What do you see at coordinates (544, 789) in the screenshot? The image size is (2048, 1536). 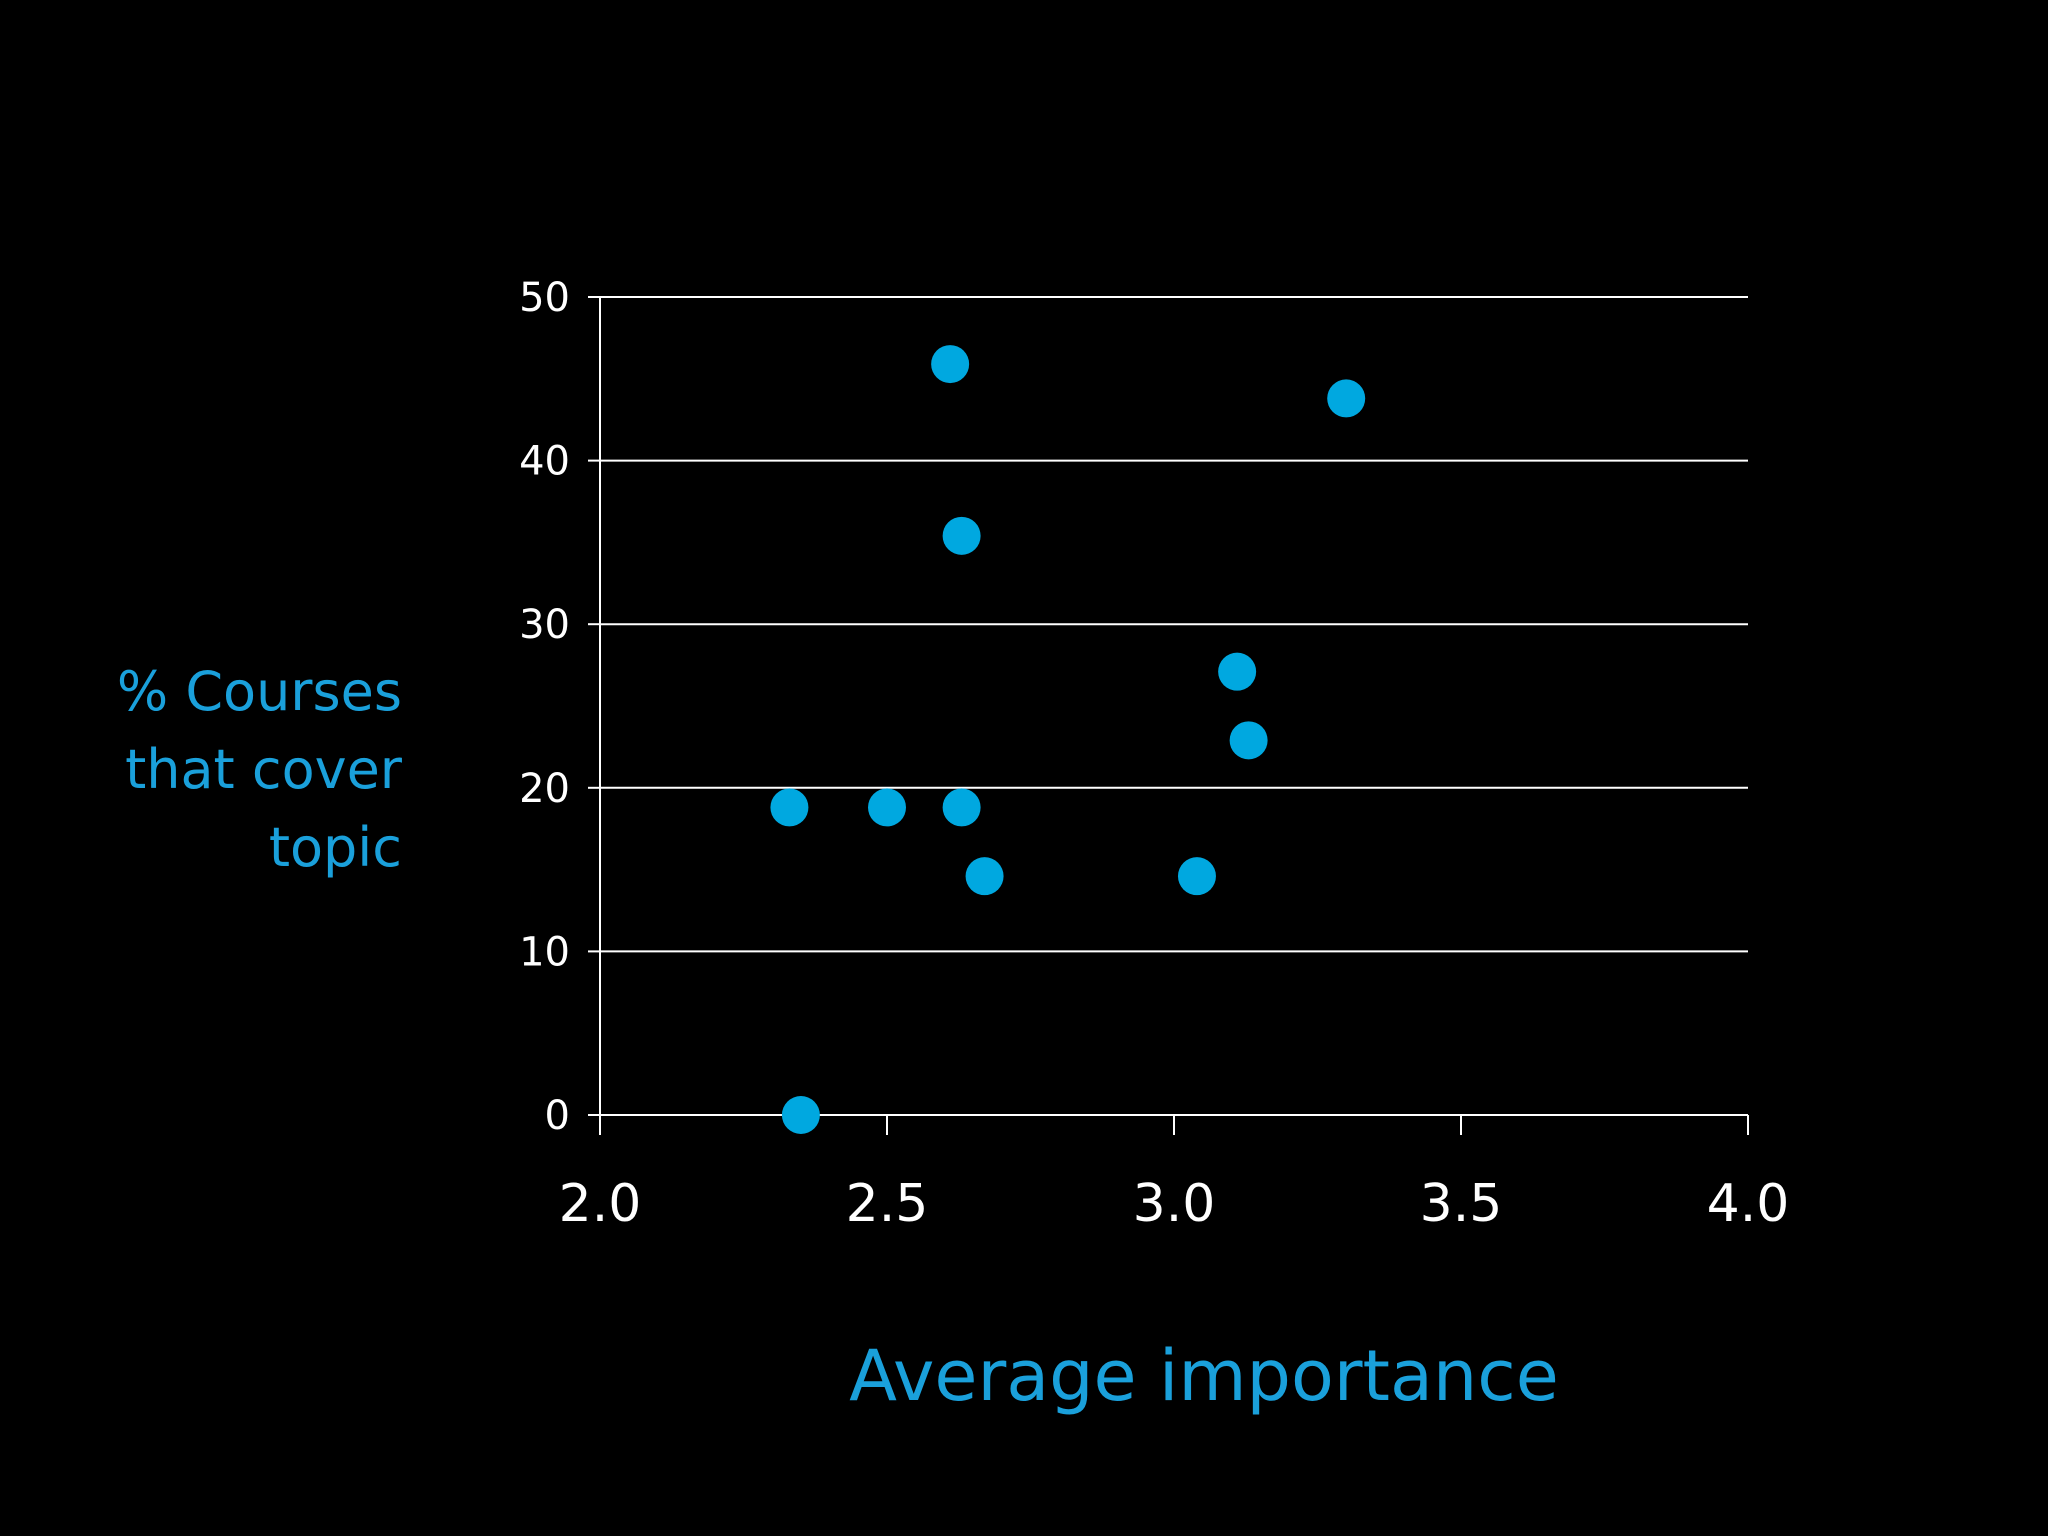 I see `y-tick-label: 20` at bounding box center [544, 789].